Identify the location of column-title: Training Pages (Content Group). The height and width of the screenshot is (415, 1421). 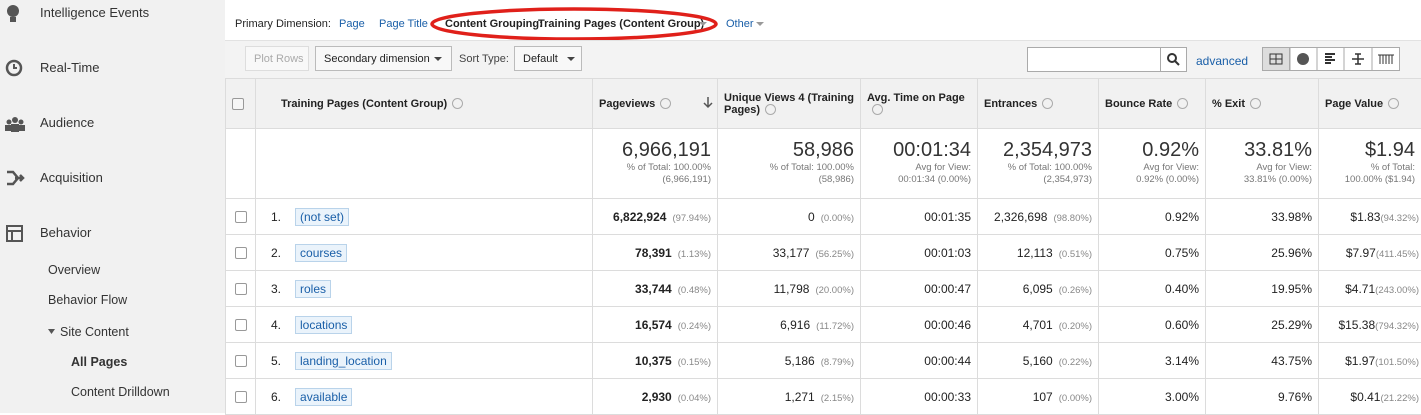
(364, 104).